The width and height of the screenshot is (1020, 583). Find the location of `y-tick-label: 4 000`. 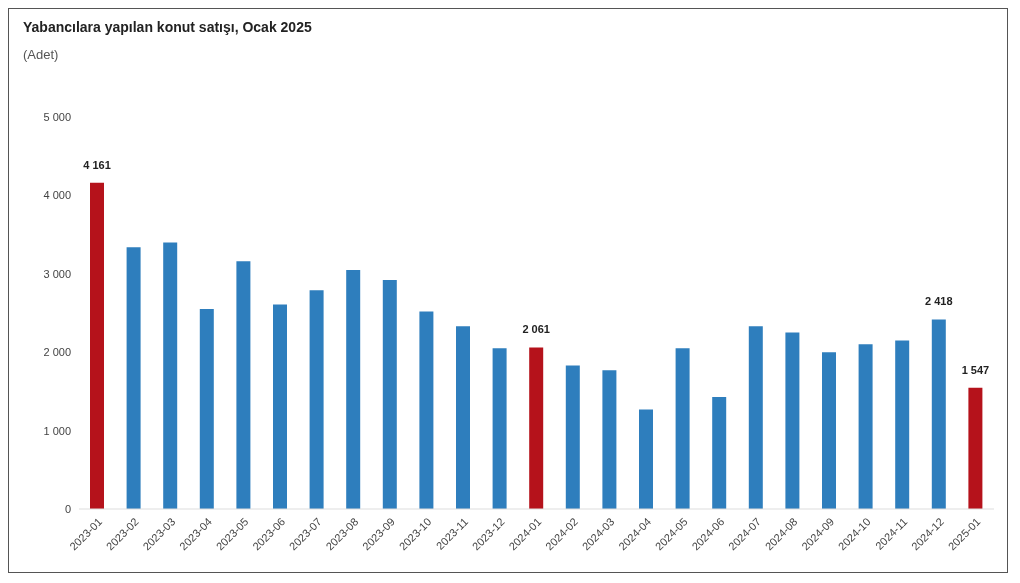

y-tick-label: 4 000 is located at coordinates (57, 195).